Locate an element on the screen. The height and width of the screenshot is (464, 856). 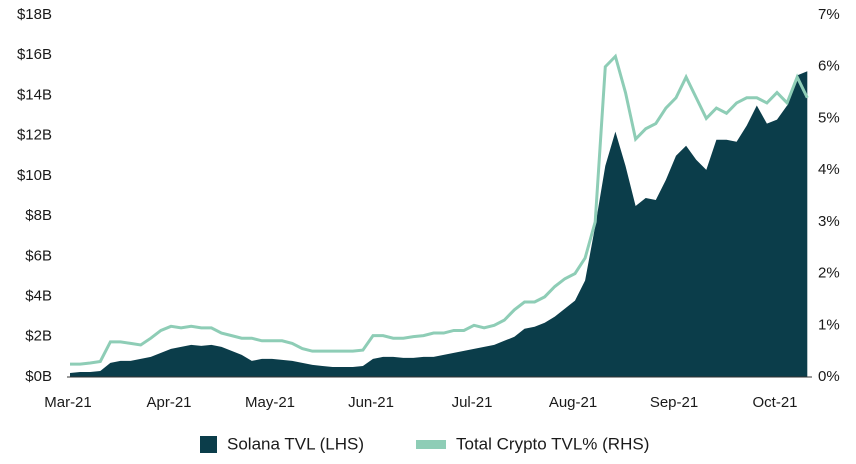
y-tick-label: $10B is located at coordinates (34, 175).